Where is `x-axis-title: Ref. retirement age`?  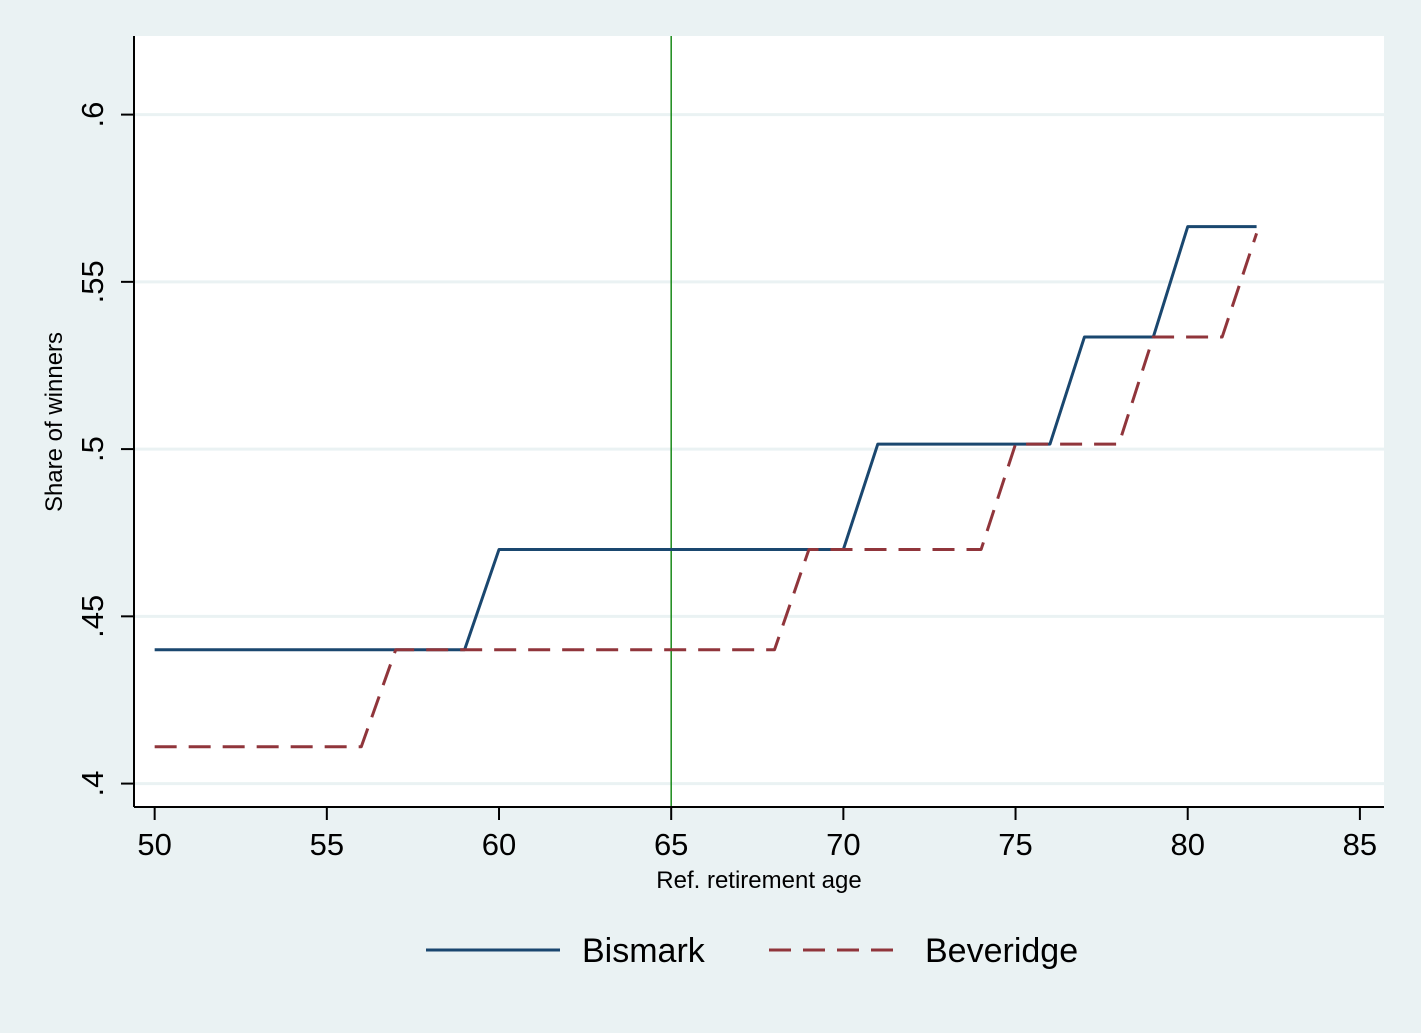 x-axis-title: Ref. retirement age is located at coordinates (758, 880).